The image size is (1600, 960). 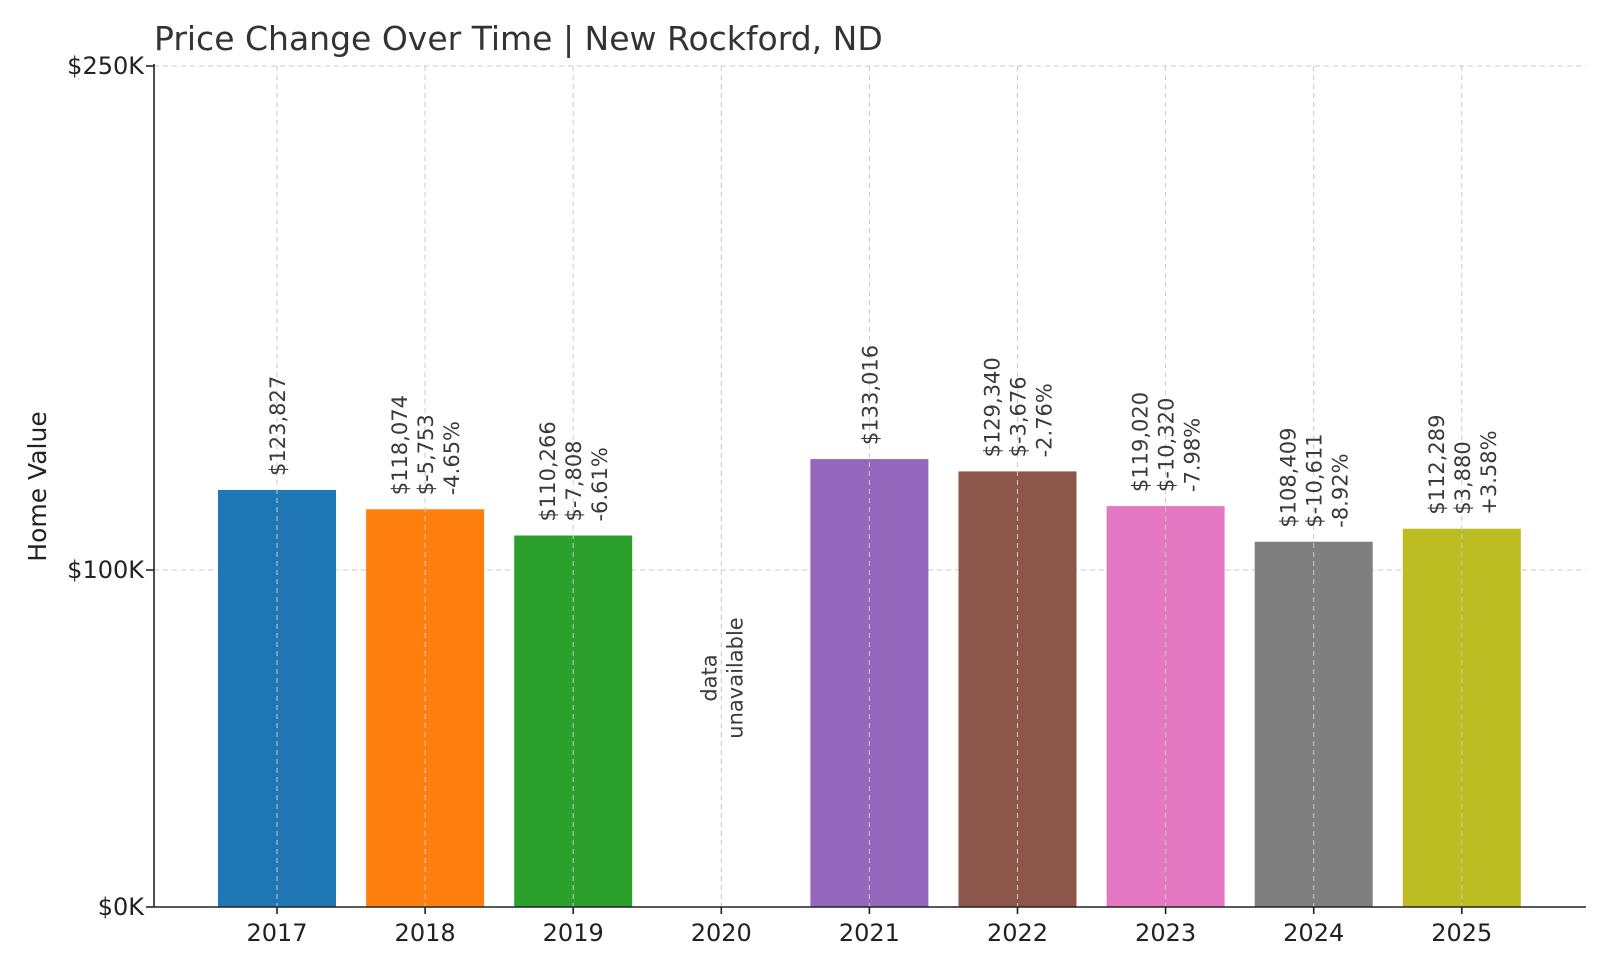 I want to click on x-tick-label: 2019, so click(x=573, y=933).